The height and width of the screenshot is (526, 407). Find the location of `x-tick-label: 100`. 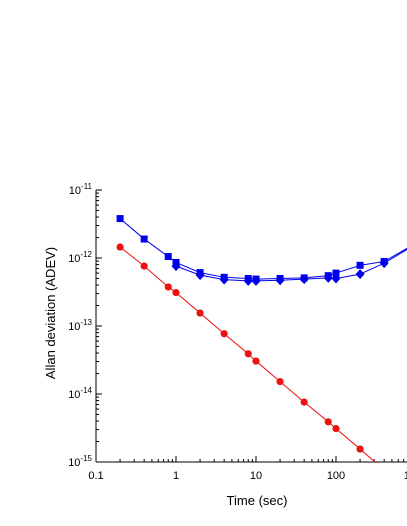

x-tick-label: 100 is located at coordinates (336, 476).